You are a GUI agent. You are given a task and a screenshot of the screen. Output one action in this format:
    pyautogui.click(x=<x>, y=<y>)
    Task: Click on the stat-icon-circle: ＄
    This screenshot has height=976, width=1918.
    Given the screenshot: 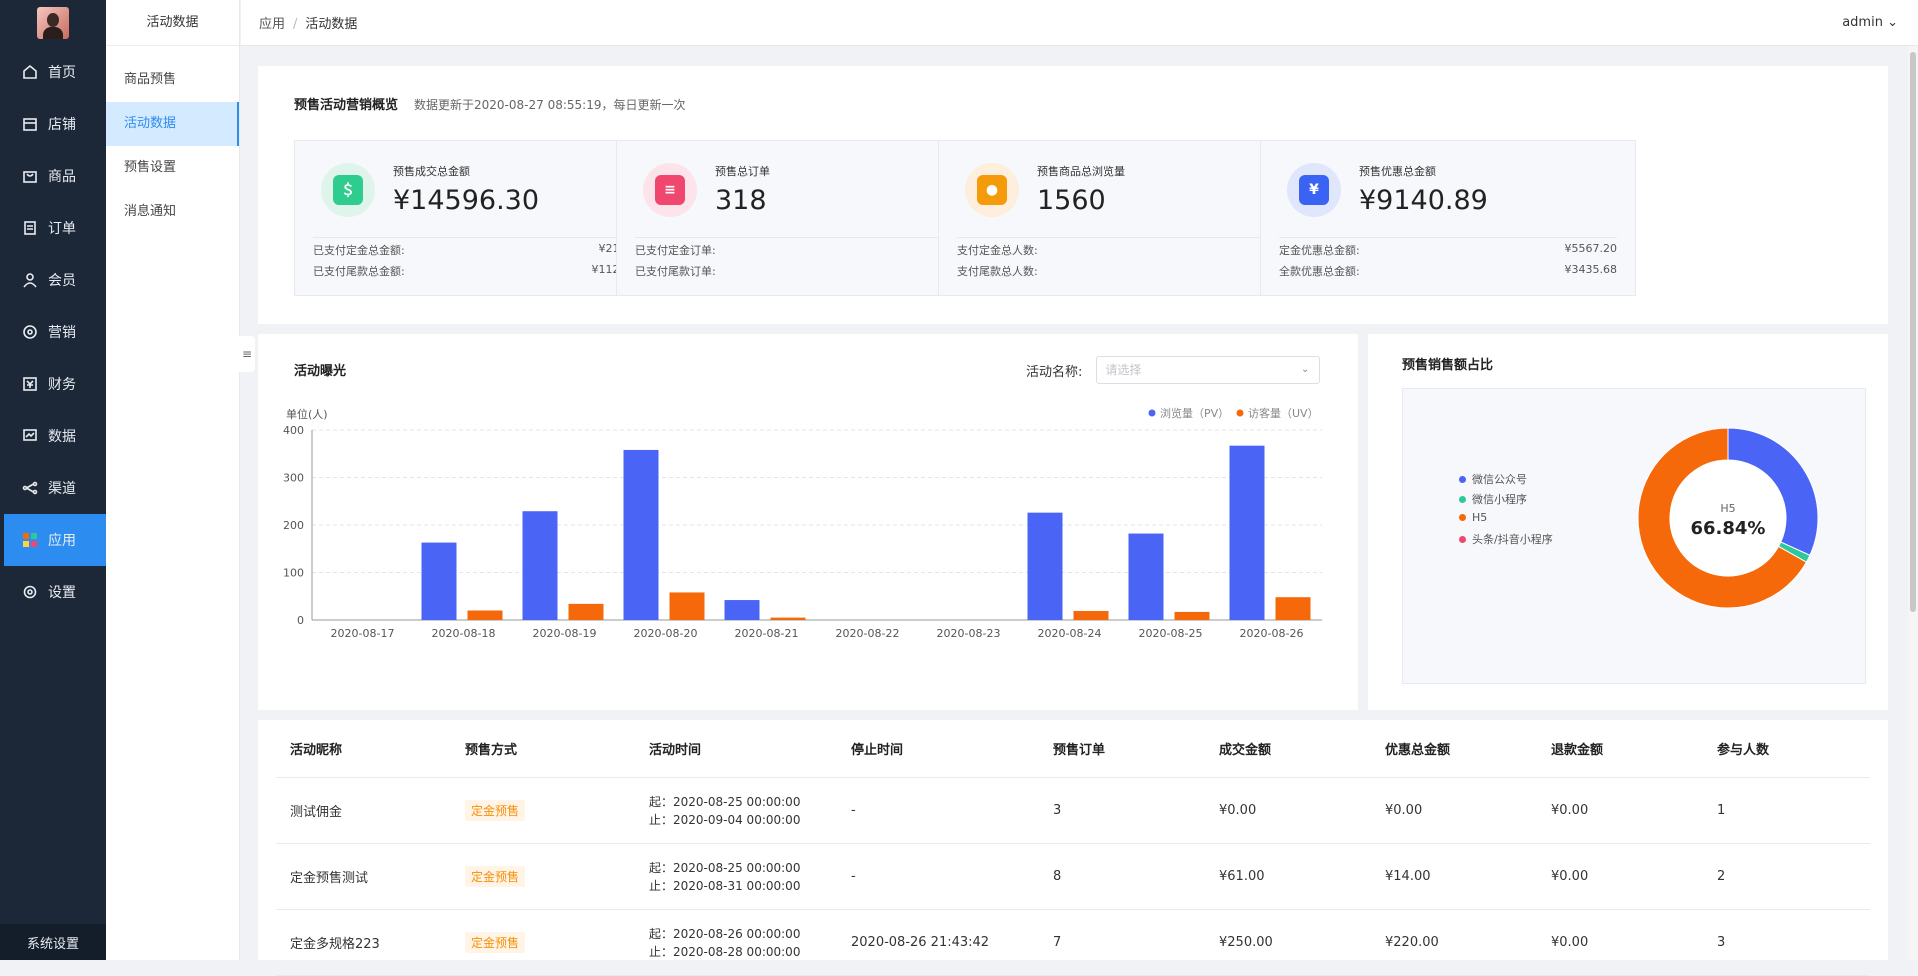 What is the action you would take?
    pyautogui.click(x=348, y=190)
    